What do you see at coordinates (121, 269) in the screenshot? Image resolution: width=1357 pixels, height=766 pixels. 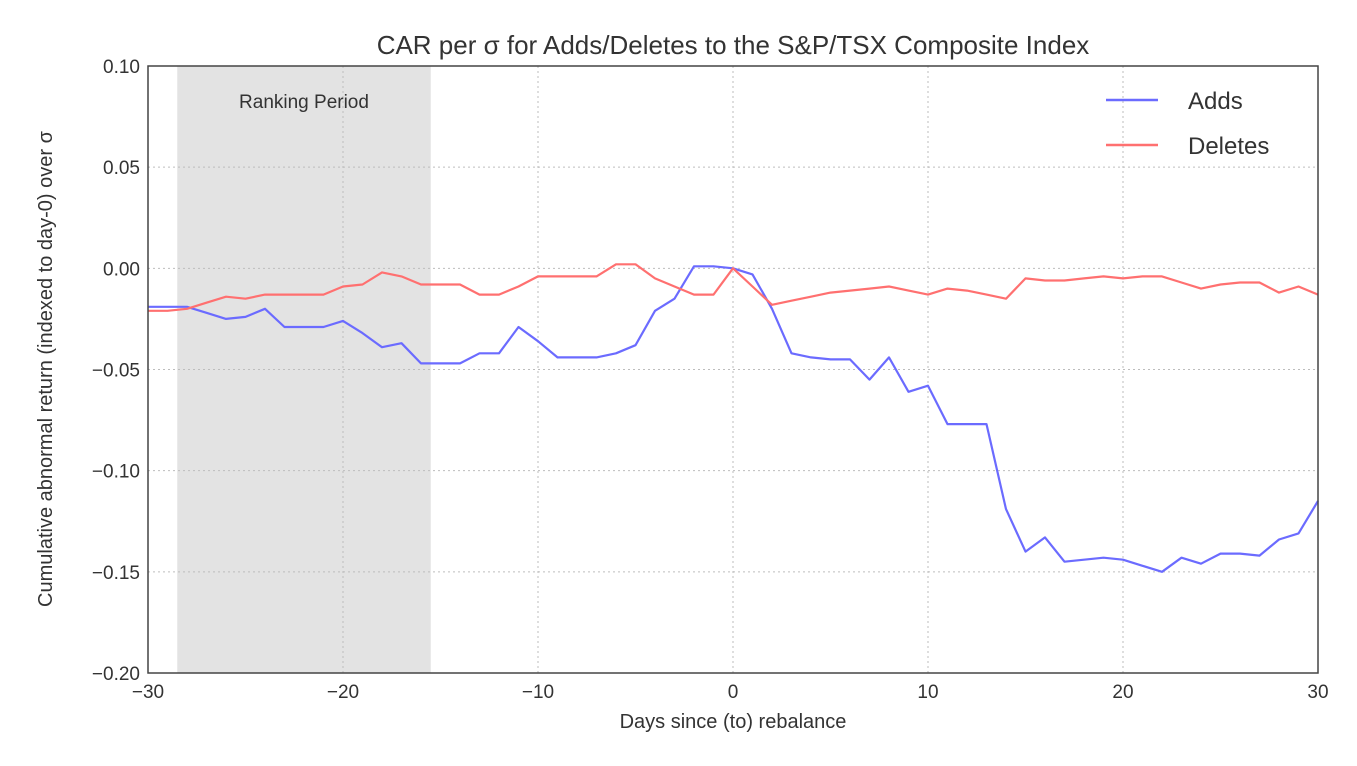 I see `y-tick-label: 0.00` at bounding box center [121, 269].